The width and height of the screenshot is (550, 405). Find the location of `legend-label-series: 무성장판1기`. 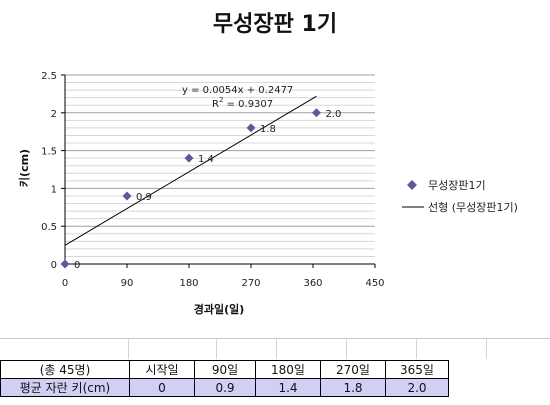

legend-label-series: 무성장판1기 is located at coordinates (457, 185).